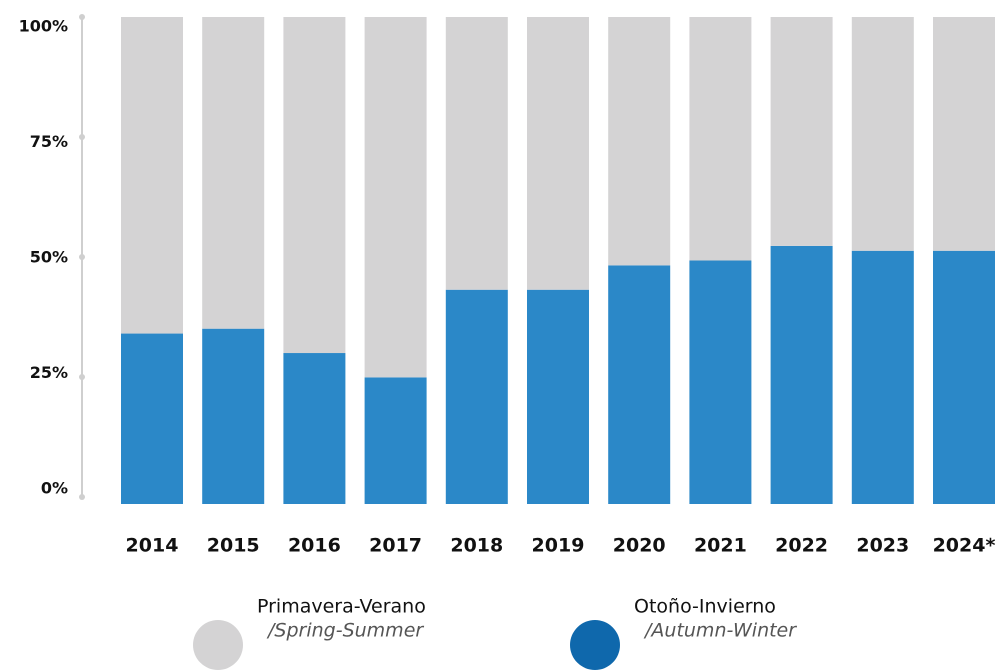 This screenshot has height=671, width=999. What do you see at coordinates (43, 26) in the screenshot?
I see `y-tick-label: 100%` at bounding box center [43, 26].